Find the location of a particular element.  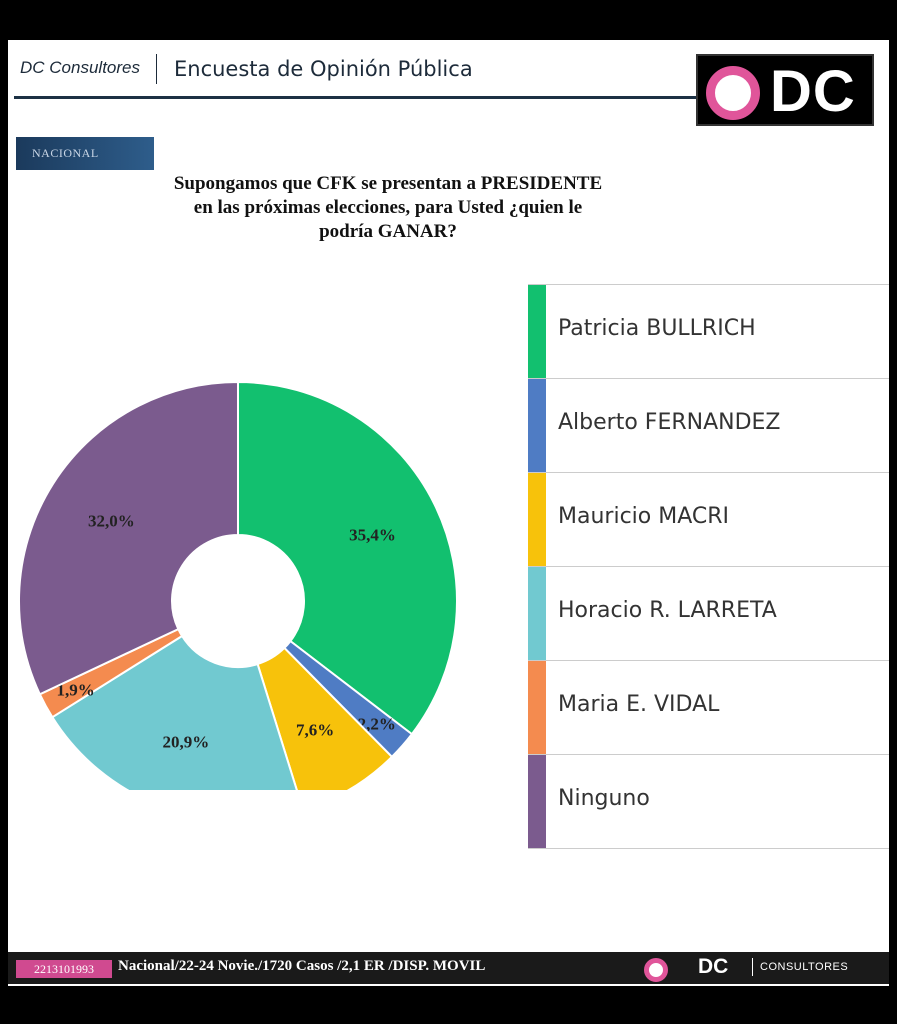

legend-item-5: Maria E. VIDAL is located at coordinates (708, 707).